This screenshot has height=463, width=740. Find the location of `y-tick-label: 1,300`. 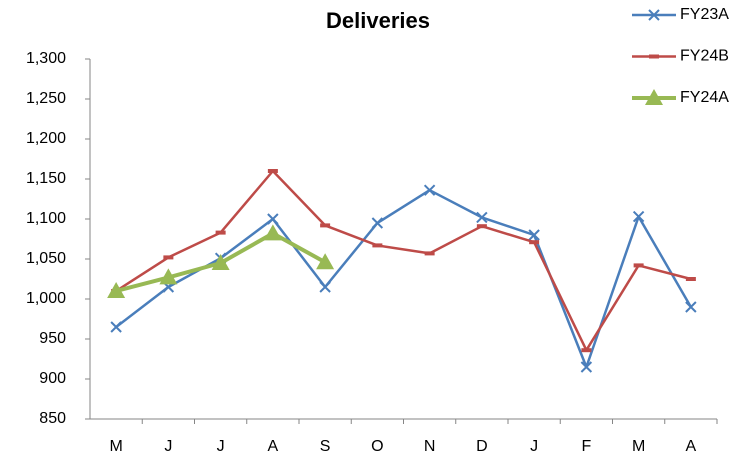

y-tick-label: 1,300 is located at coordinates (46, 58).